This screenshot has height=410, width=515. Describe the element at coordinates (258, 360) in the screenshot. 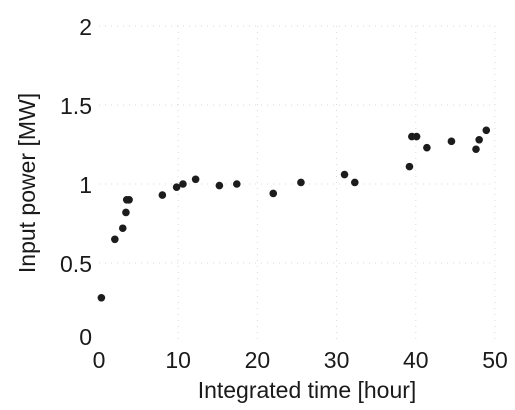

I see `x-tick-label: 20` at that location.